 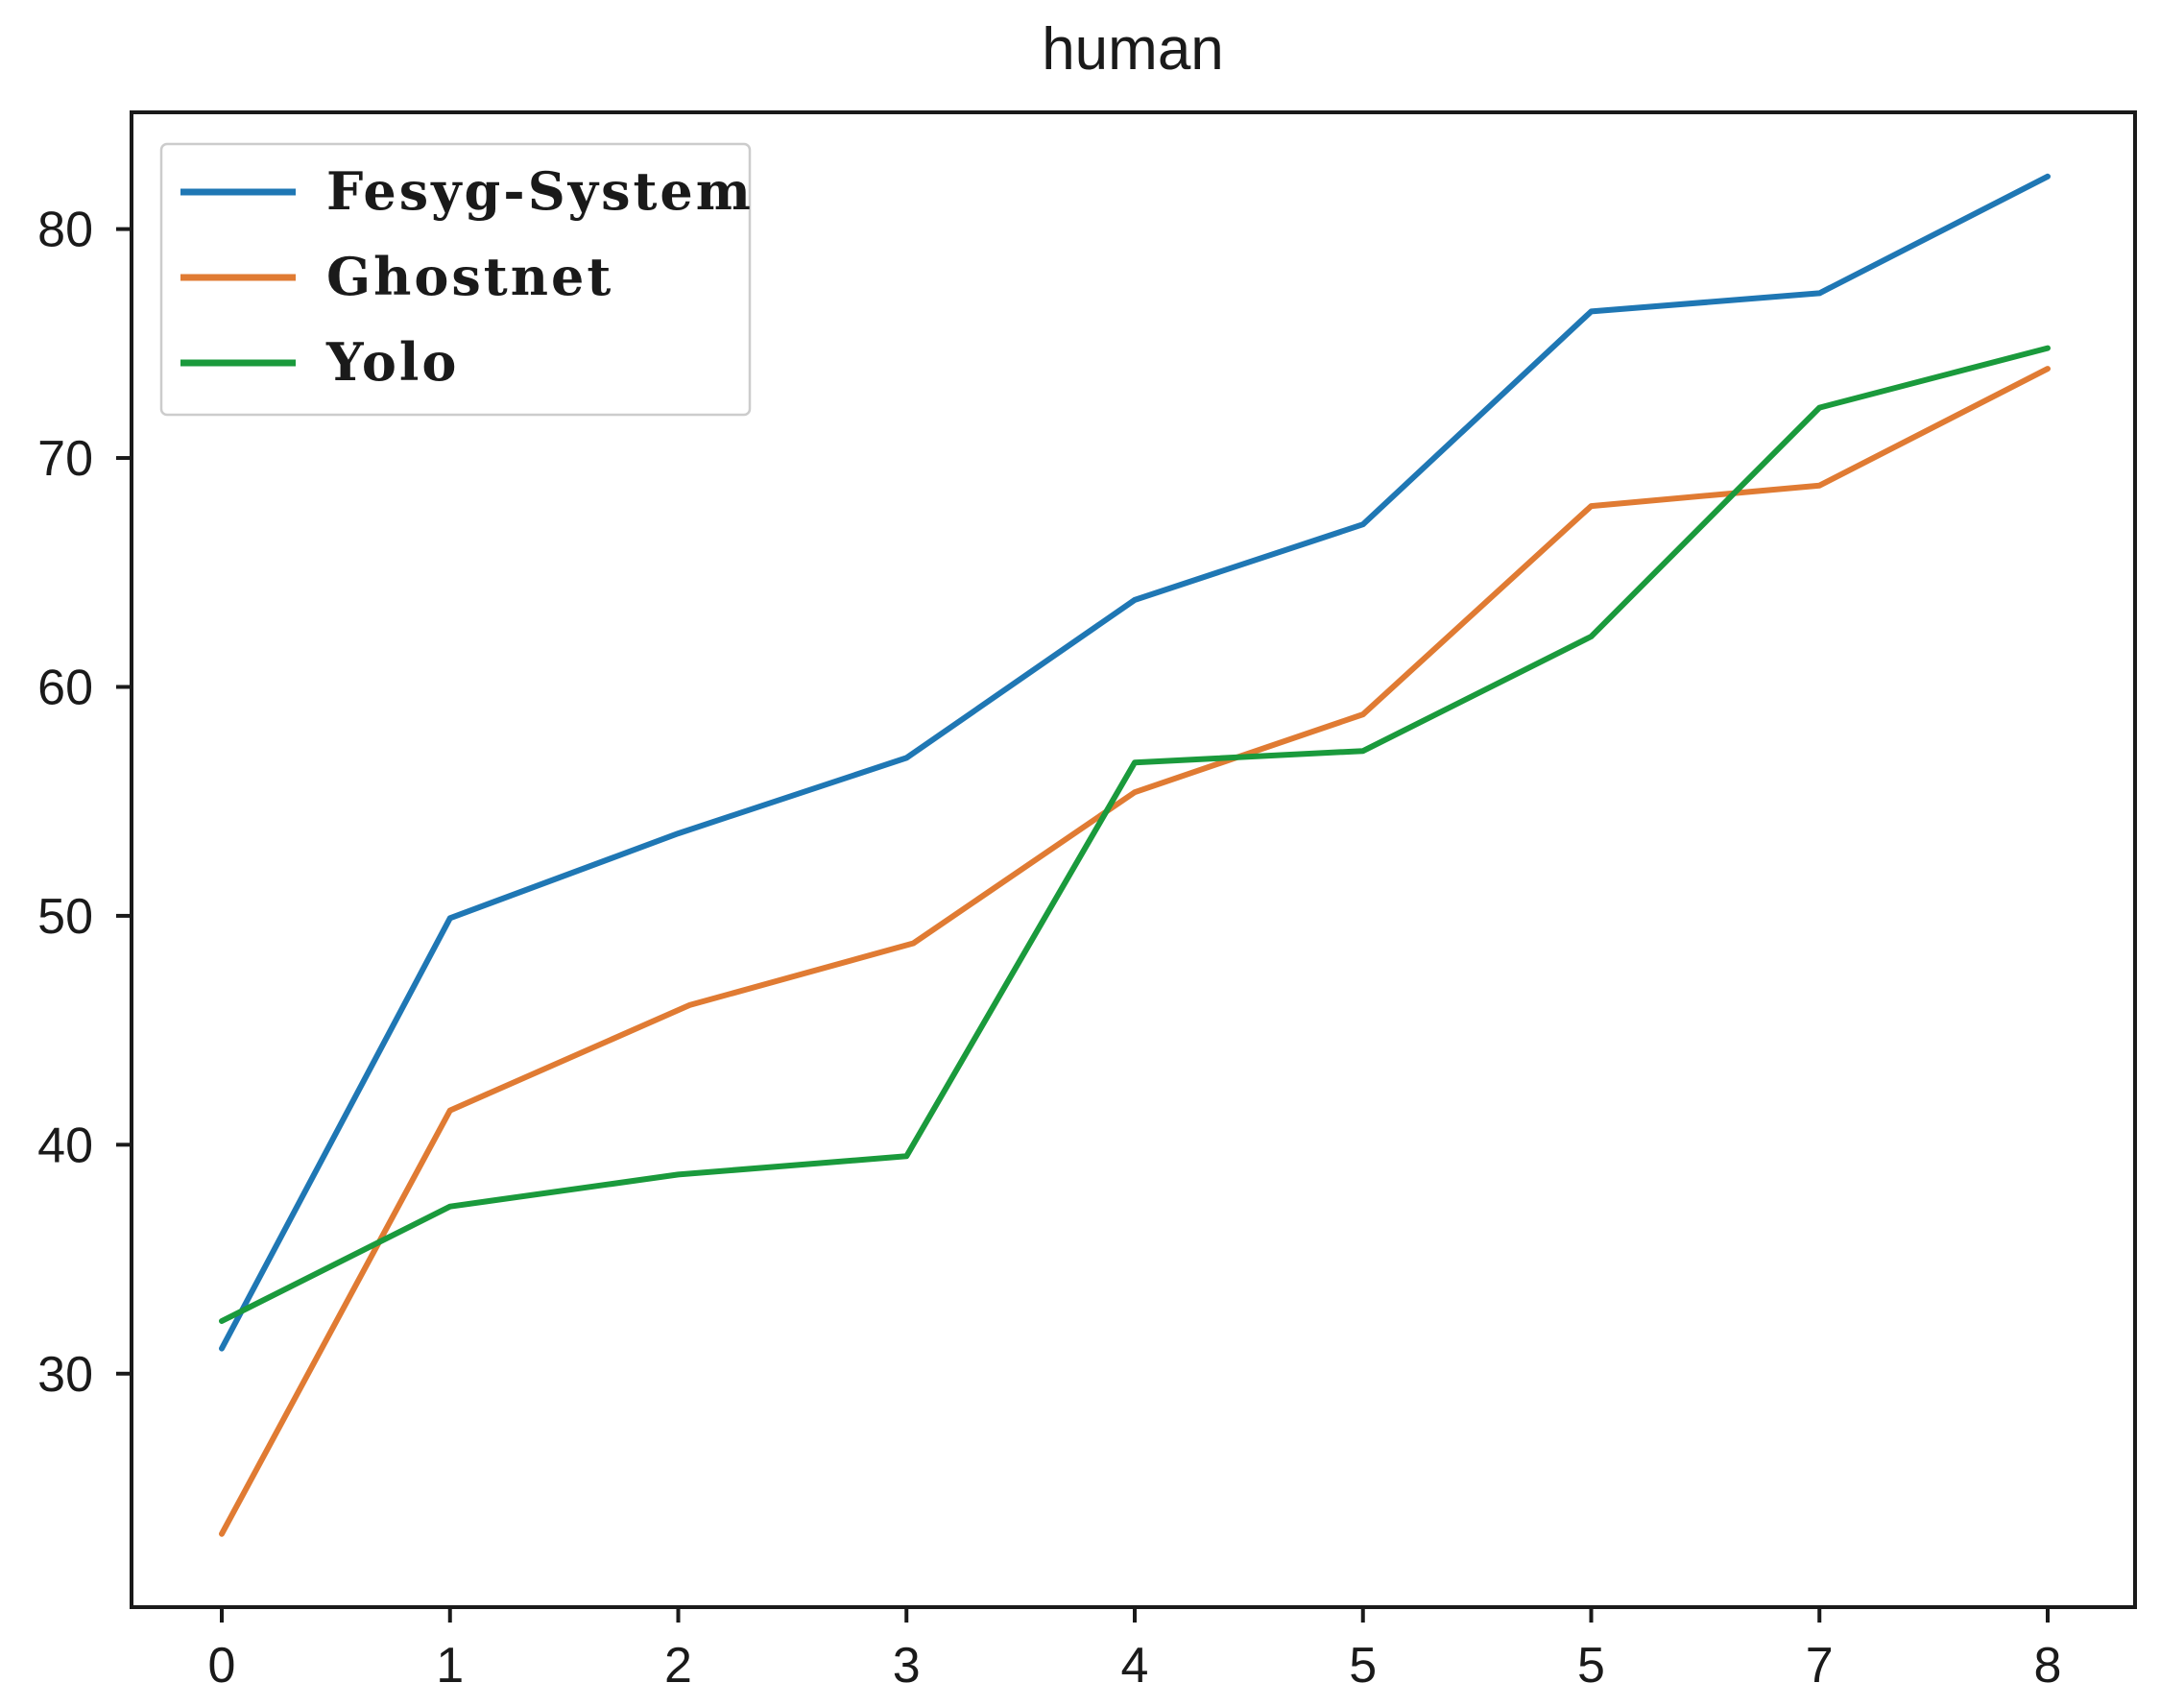 What do you see at coordinates (84, 803) in the screenshot?
I see `y-axis: 30 40 50 60 70 80` at bounding box center [84, 803].